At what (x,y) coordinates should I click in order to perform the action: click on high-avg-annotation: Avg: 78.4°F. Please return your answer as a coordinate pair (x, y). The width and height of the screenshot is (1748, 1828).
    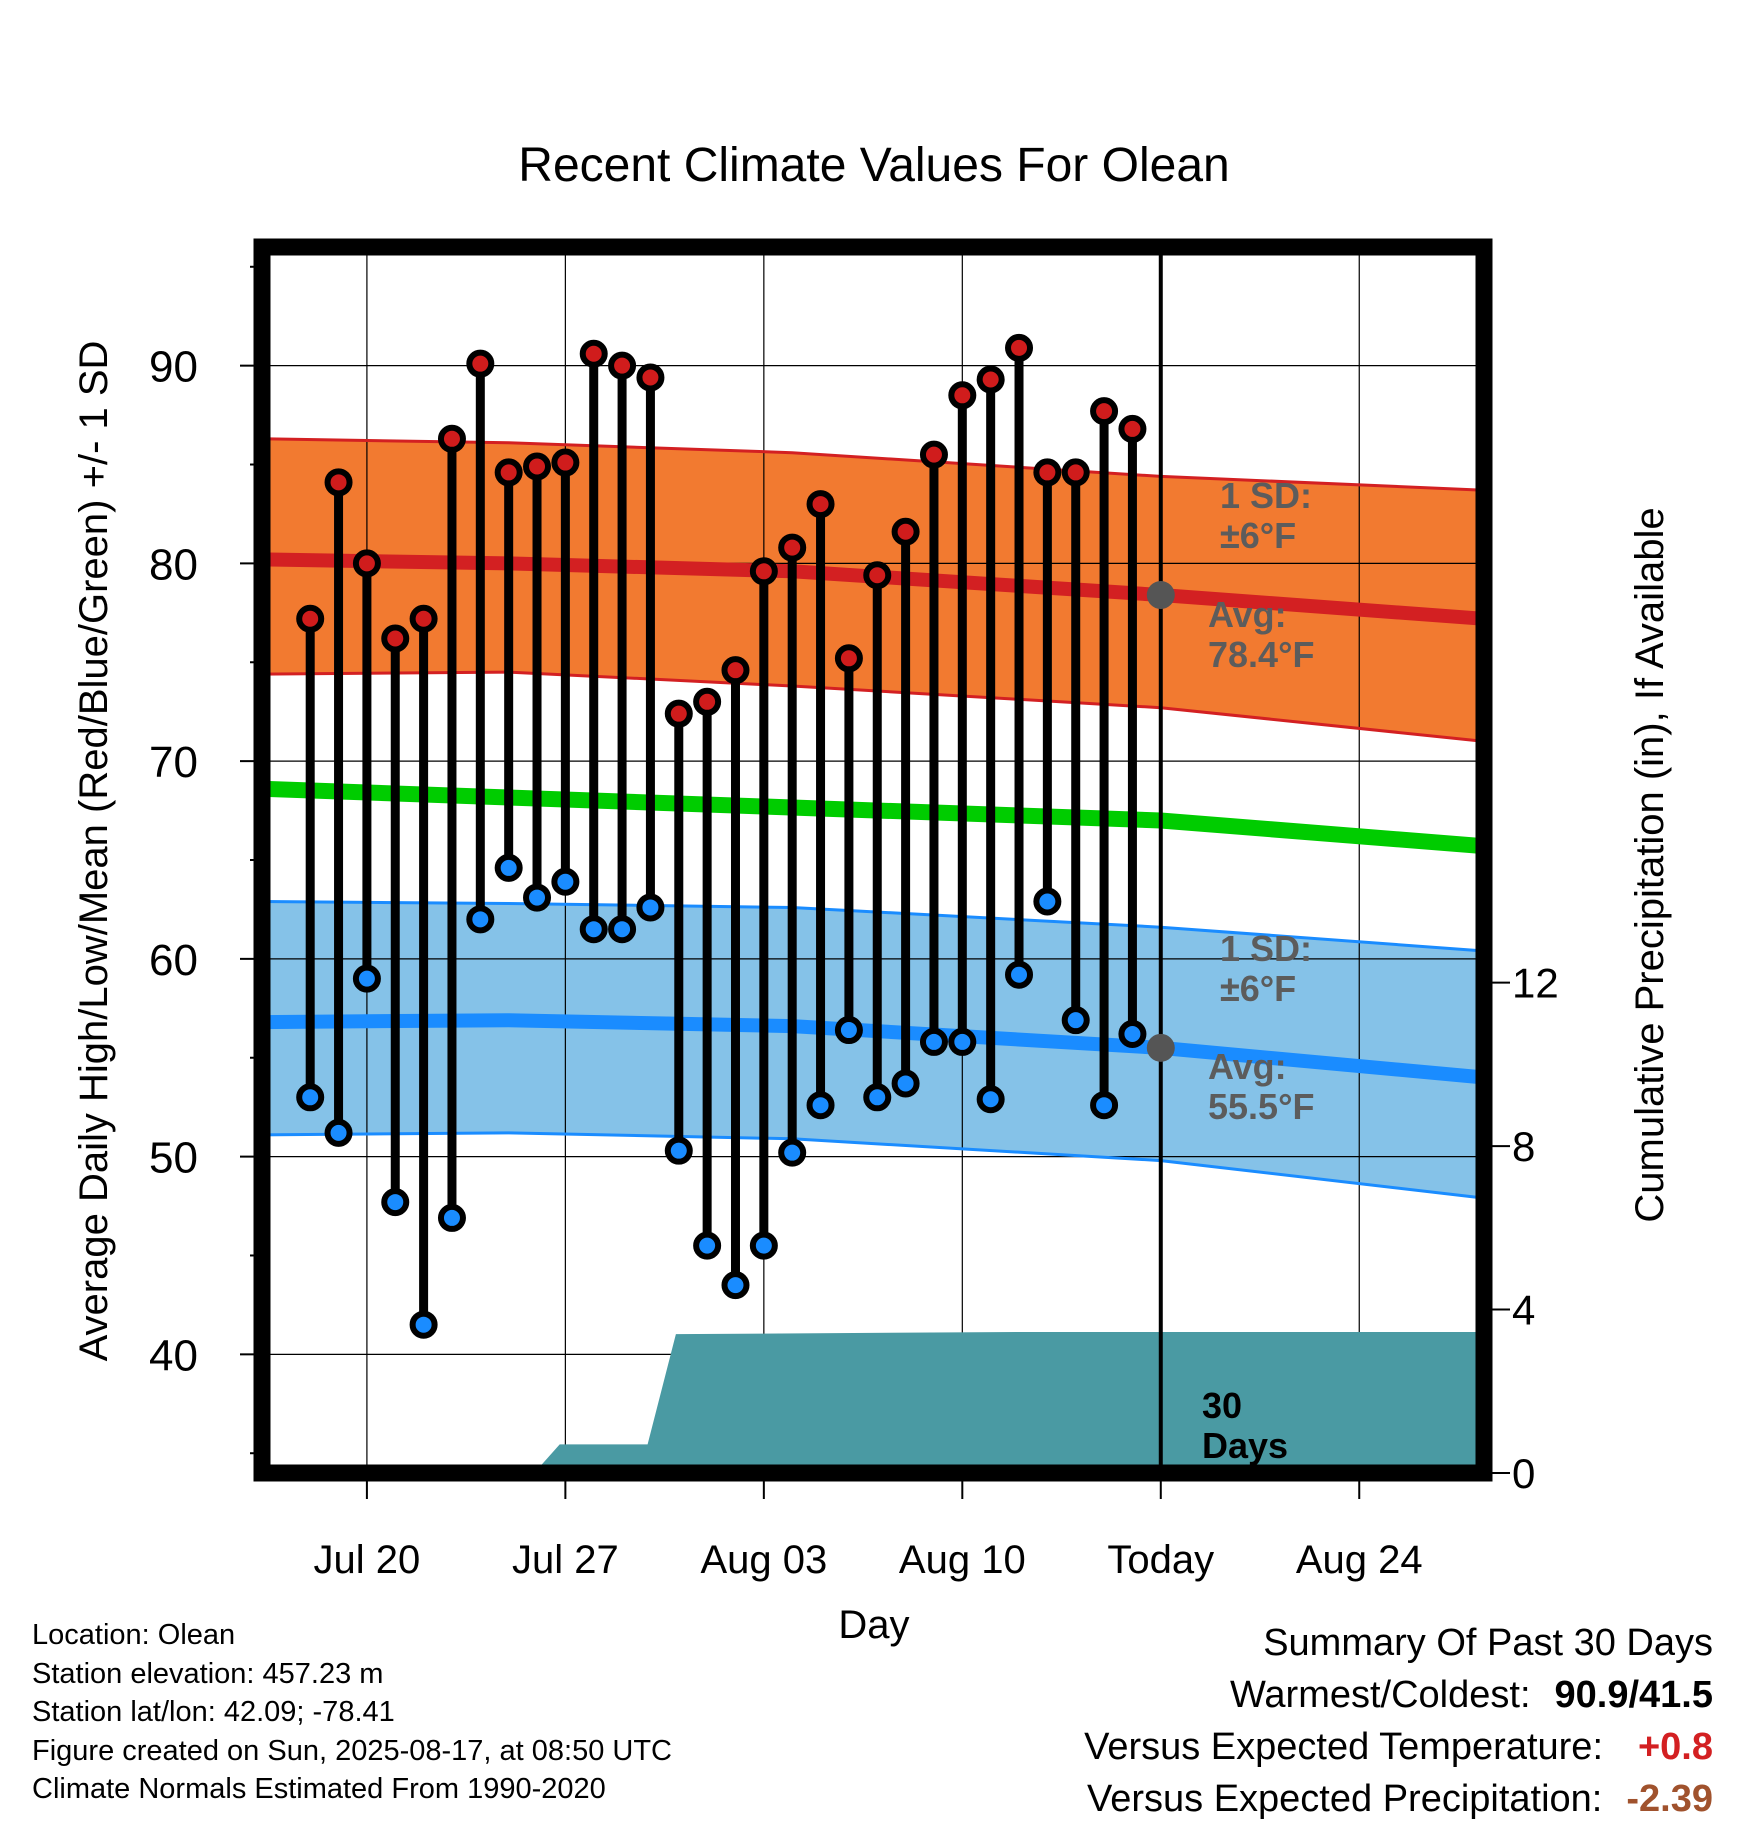
    Looking at the image, I should click on (1261, 634).